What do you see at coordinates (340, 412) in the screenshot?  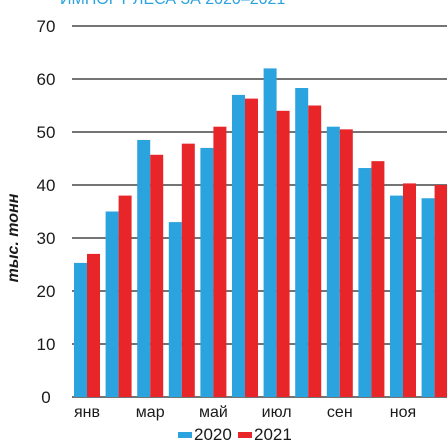 I see `x-tick-label: сен` at bounding box center [340, 412].